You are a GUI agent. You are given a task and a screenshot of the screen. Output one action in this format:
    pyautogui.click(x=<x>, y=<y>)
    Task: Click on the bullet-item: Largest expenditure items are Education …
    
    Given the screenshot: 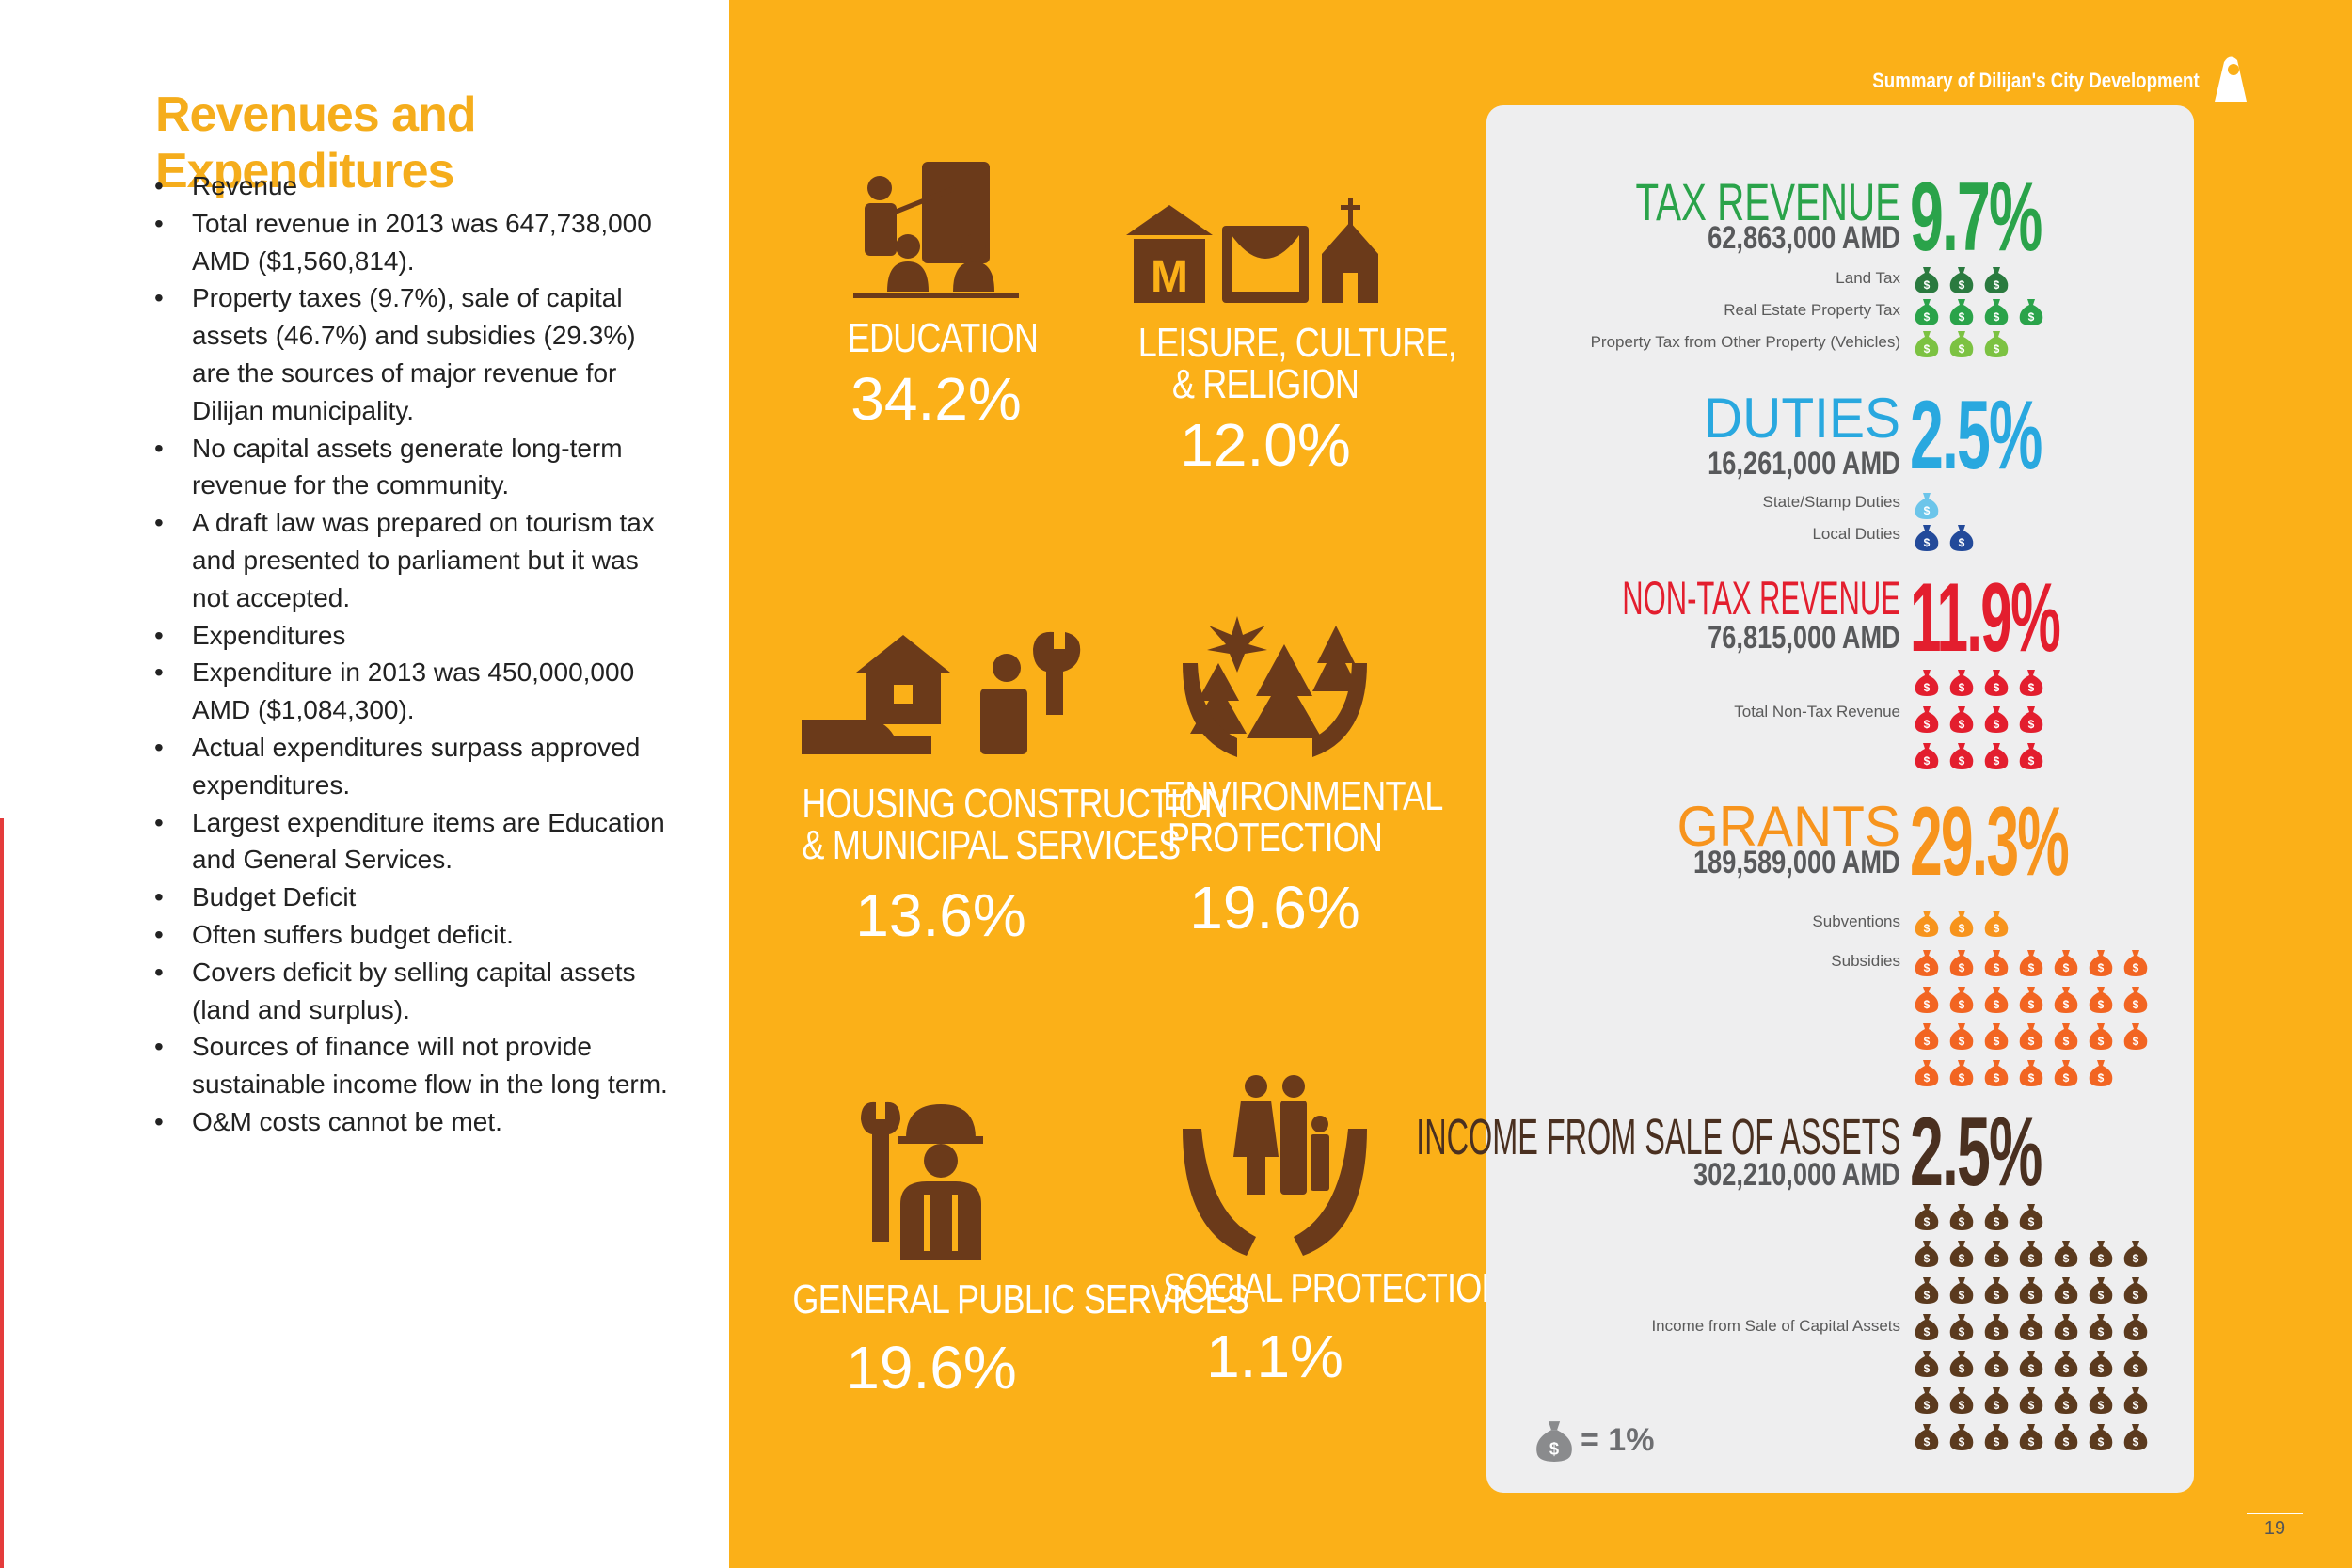 What is the action you would take?
    pyautogui.click(x=414, y=842)
    